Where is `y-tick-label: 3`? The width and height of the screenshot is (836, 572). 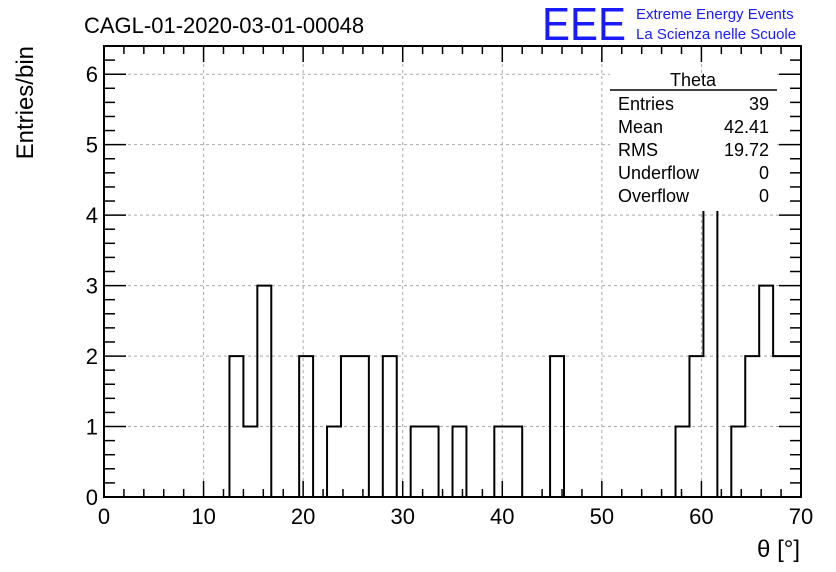 y-tick-label: 3 is located at coordinates (92, 286).